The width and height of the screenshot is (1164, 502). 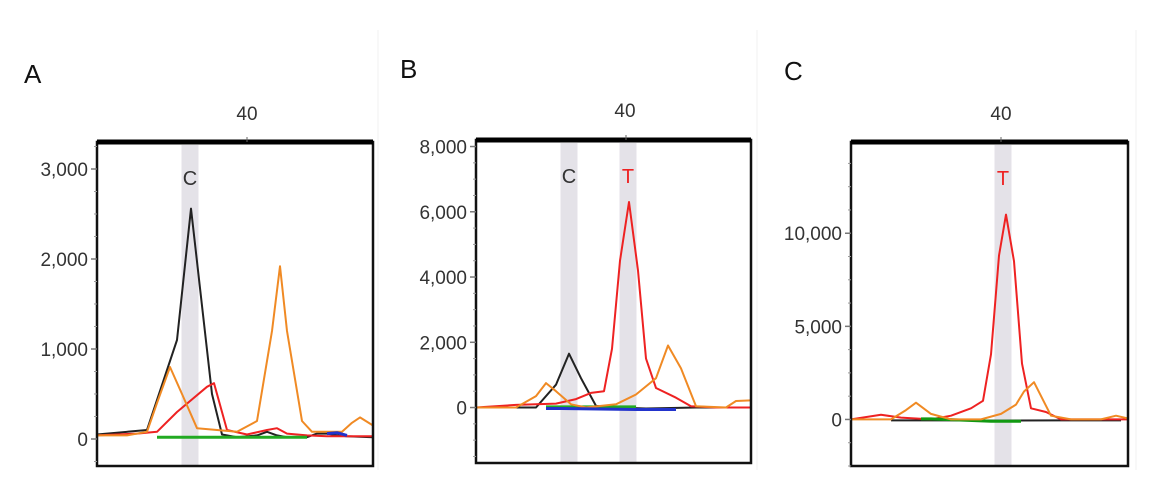 I want to click on panel-label: A, so click(x=33, y=74).